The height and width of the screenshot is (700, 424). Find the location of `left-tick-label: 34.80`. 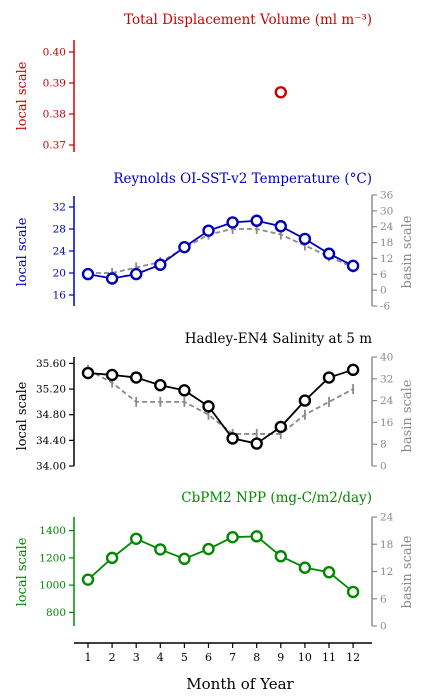

left-tick-label: 34.80 is located at coordinates (51, 415).